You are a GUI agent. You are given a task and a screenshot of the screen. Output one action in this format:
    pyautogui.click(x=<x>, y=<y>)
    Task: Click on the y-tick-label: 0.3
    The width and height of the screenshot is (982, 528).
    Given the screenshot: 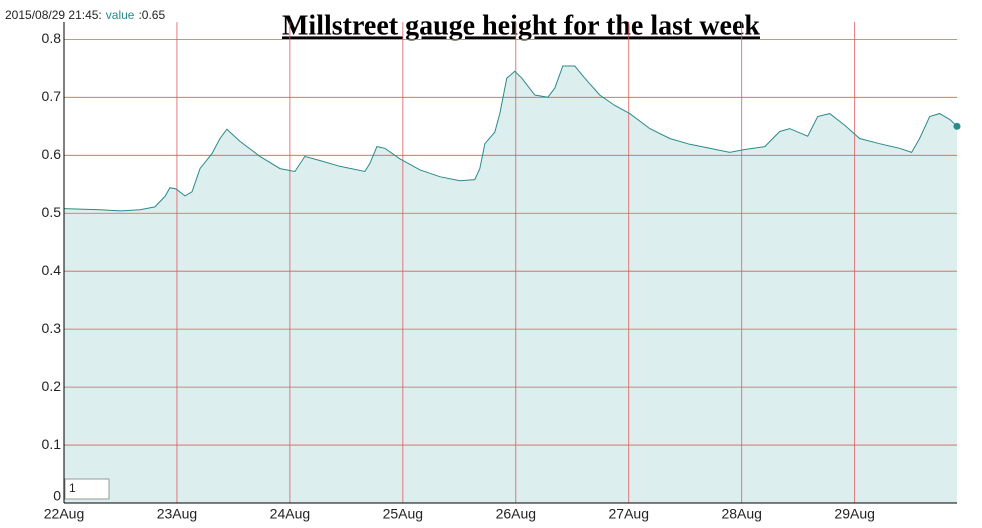 What is the action you would take?
    pyautogui.click(x=52, y=328)
    